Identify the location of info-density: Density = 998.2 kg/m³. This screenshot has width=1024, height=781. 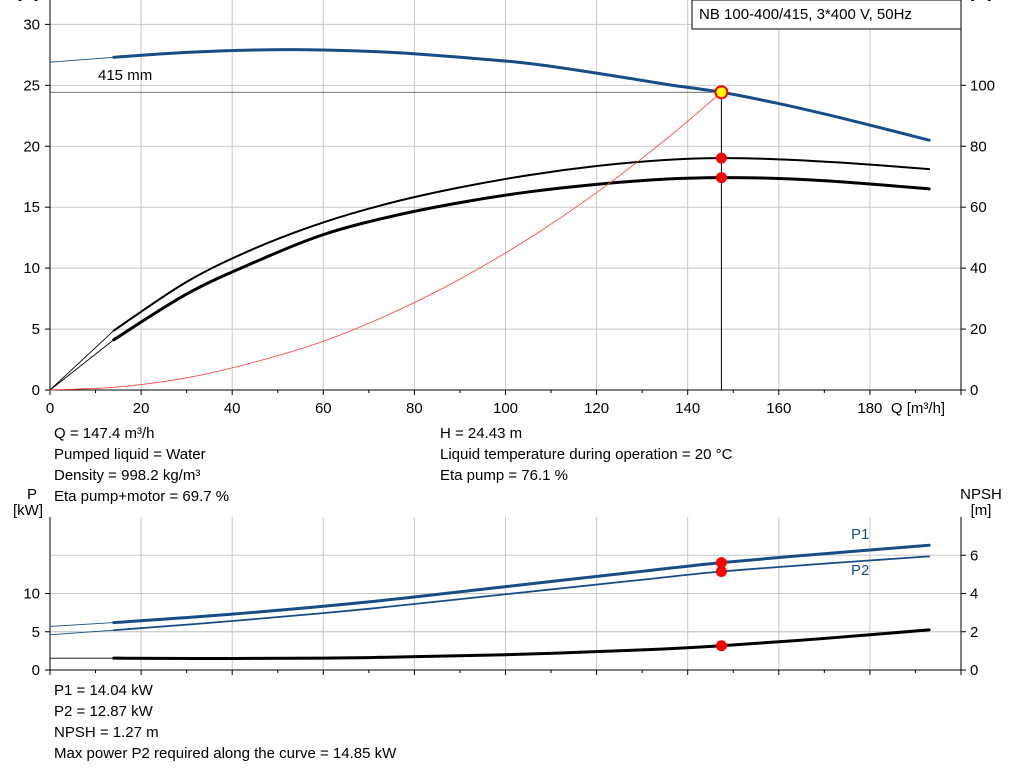
(127, 475).